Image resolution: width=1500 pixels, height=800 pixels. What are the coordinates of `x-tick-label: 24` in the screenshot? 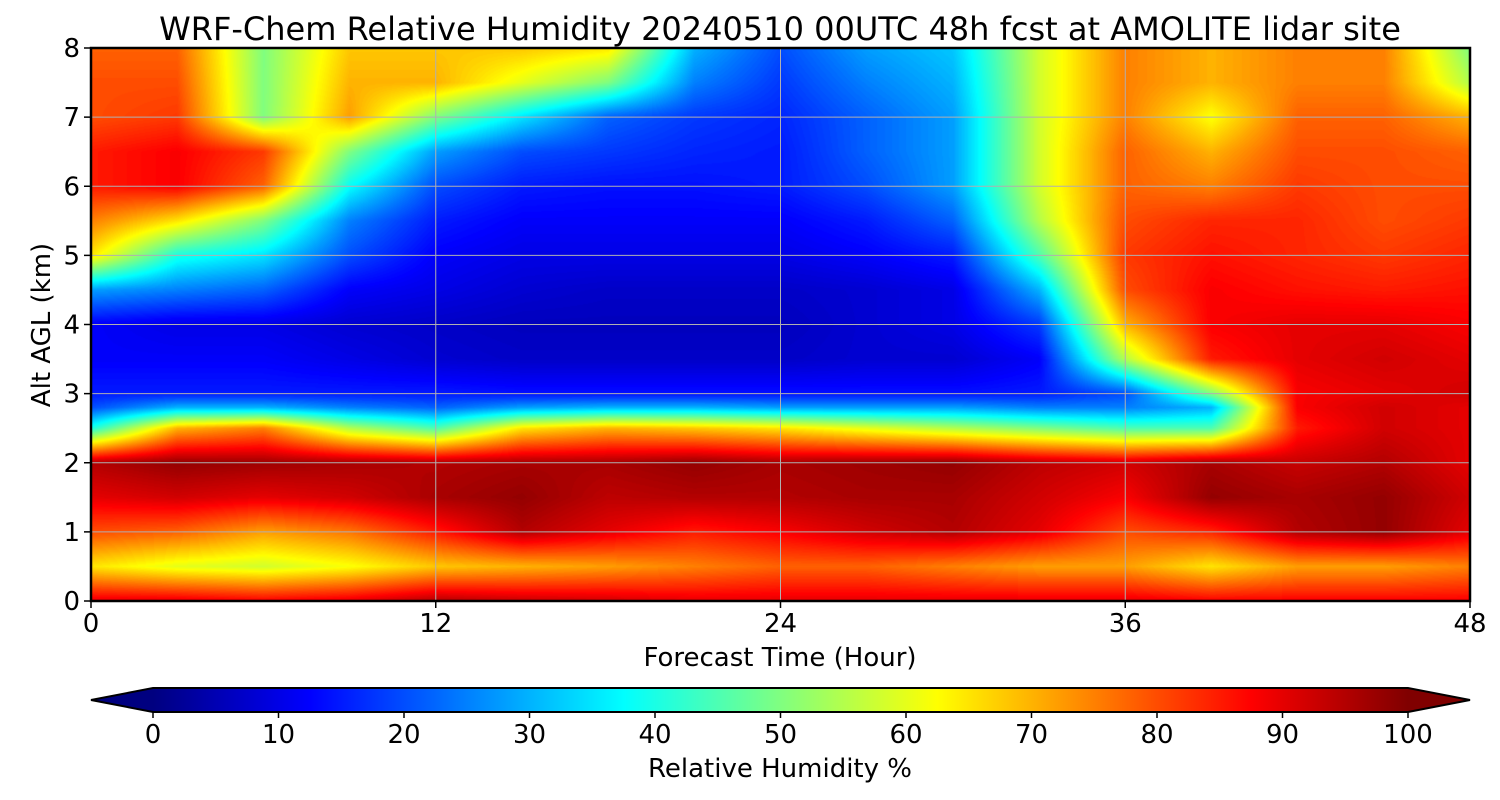 It's located at (780, 624).